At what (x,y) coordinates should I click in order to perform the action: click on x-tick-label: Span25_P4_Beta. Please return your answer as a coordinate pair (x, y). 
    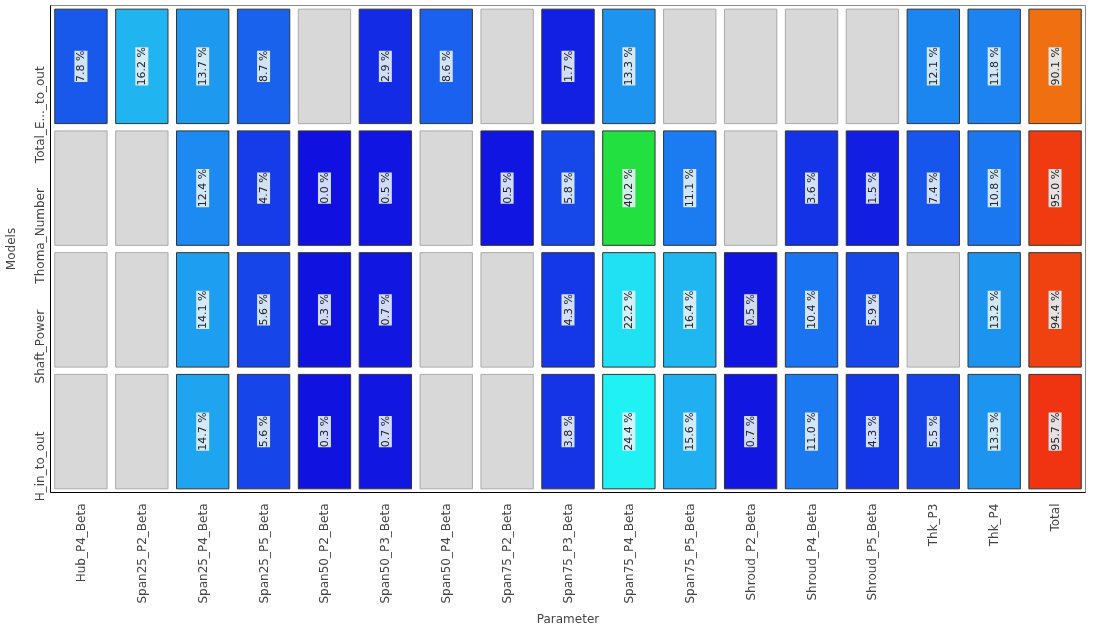
    Looking at the image, I should click on (202, 553).